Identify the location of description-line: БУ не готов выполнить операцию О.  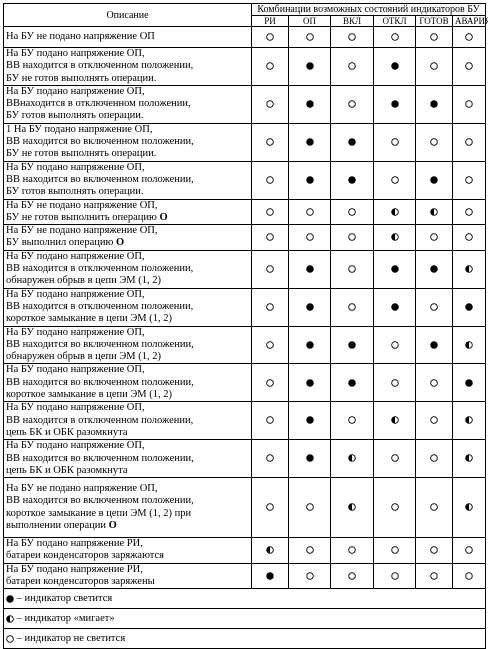
(127, 218).